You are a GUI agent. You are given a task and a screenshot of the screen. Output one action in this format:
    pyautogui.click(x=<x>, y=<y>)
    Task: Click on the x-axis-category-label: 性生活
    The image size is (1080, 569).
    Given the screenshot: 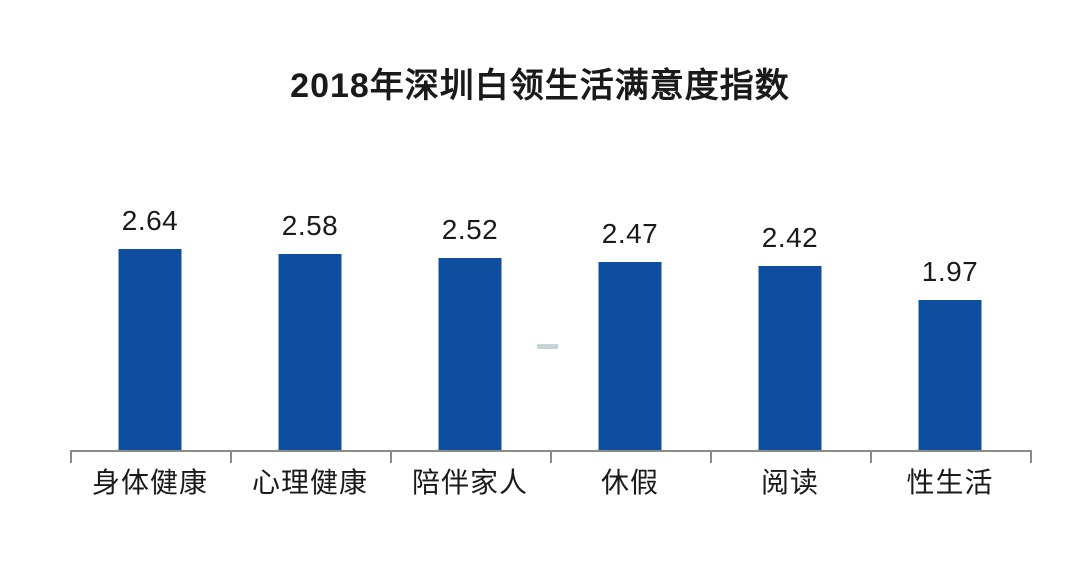 What is the action you would take?
    pyautogui.click(x=950, y=482)
    